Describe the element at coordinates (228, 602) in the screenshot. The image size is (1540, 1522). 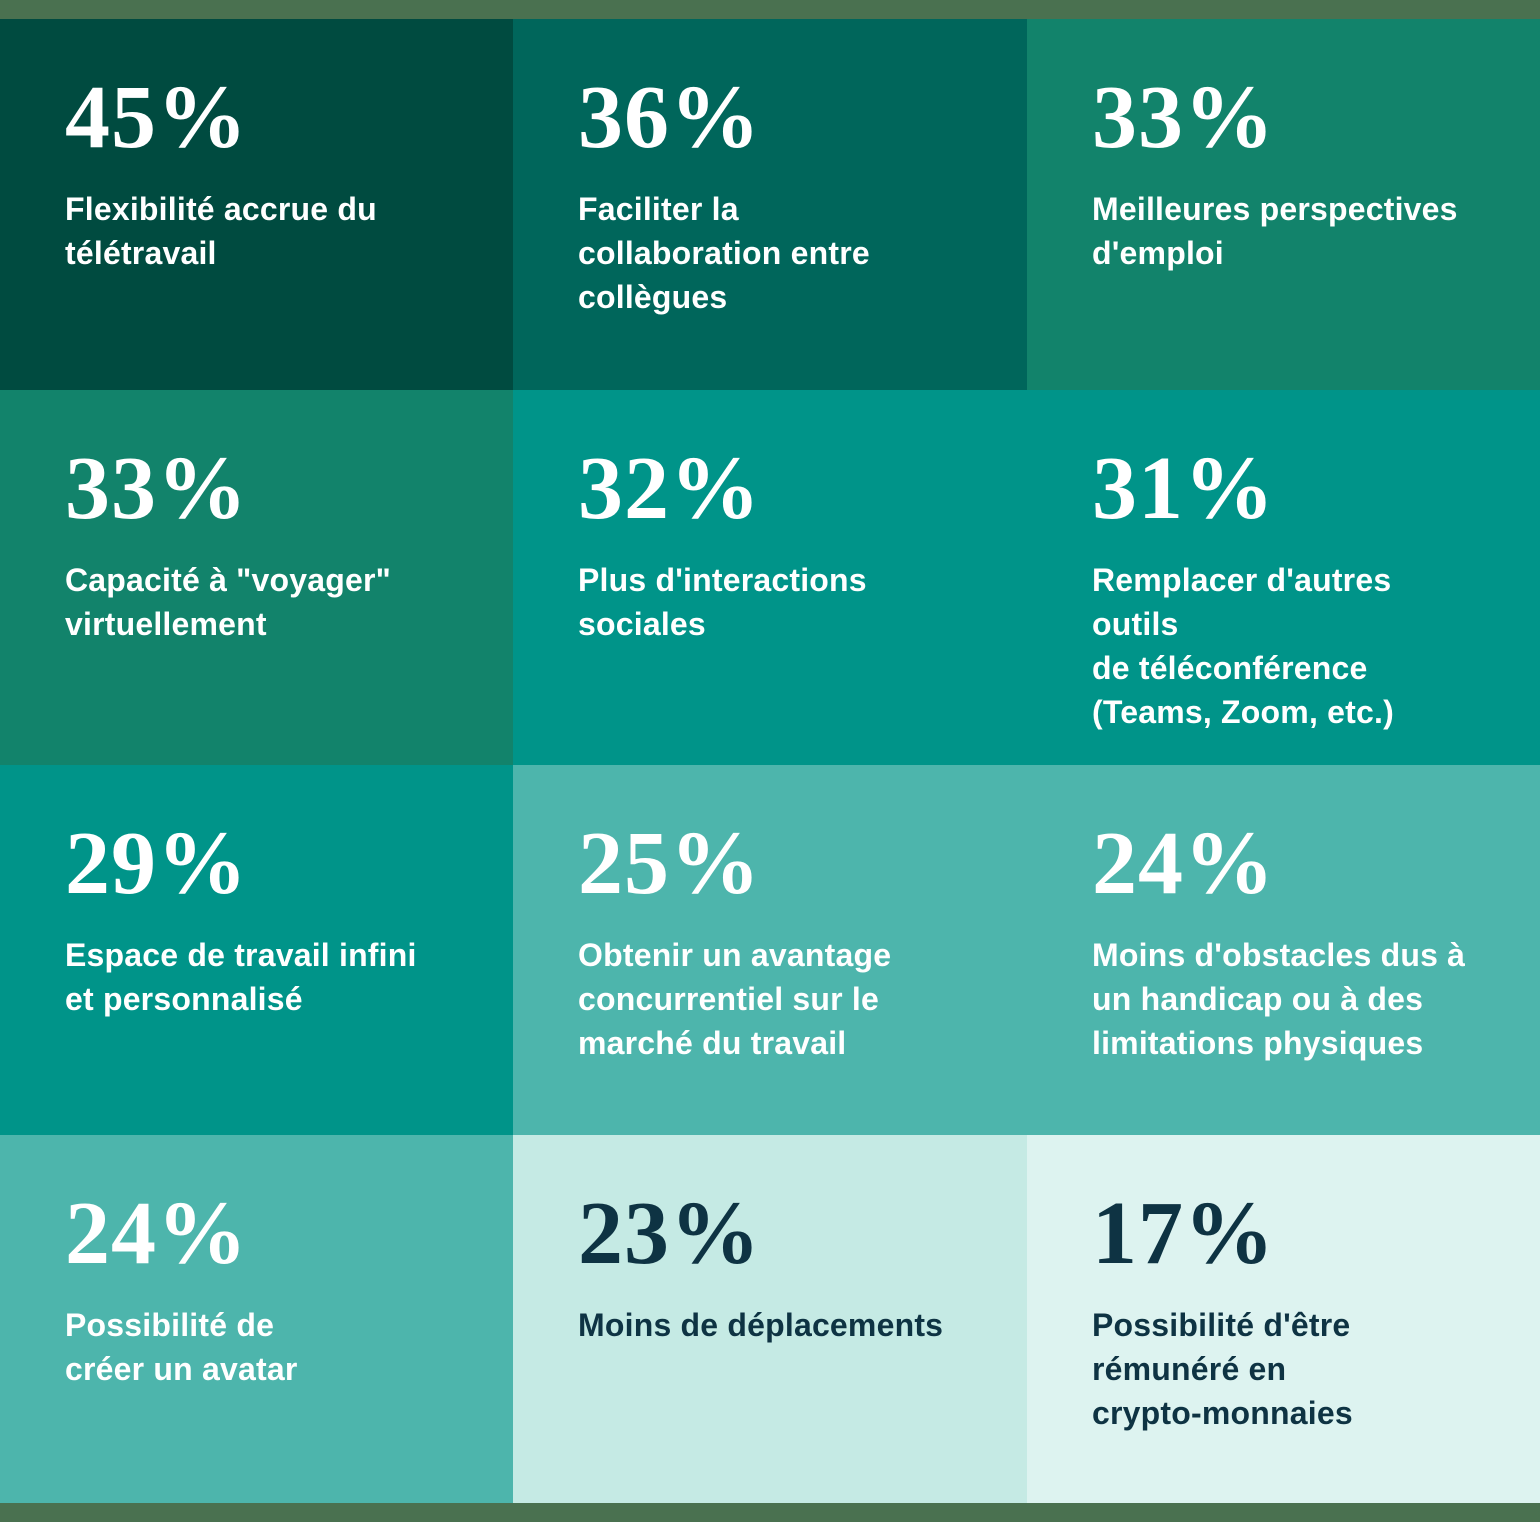
I see `stat-label: Capacité à "voyager" virtuellement` at that location.